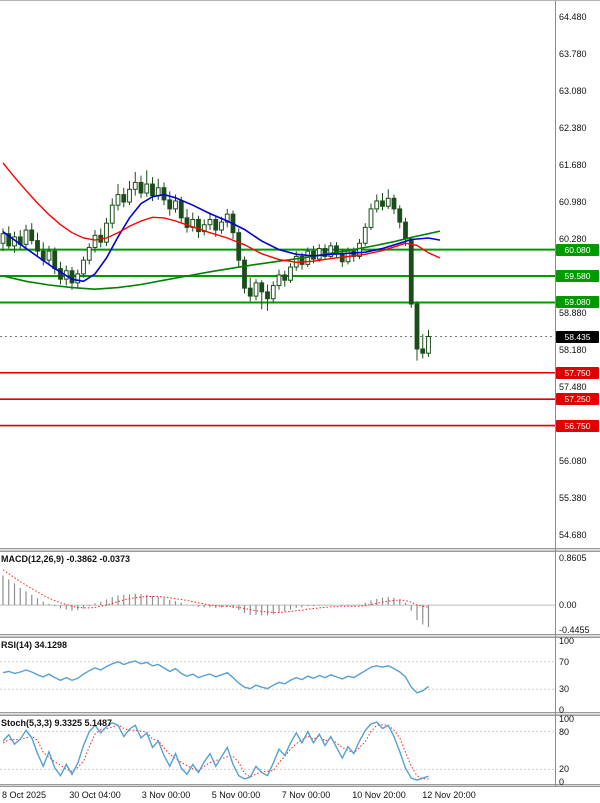 This screenshot has width=600, height=803. Describe the element at coordinates (573, 17) in the screenshot. I see `price-tick-label: 64.480` at that location.